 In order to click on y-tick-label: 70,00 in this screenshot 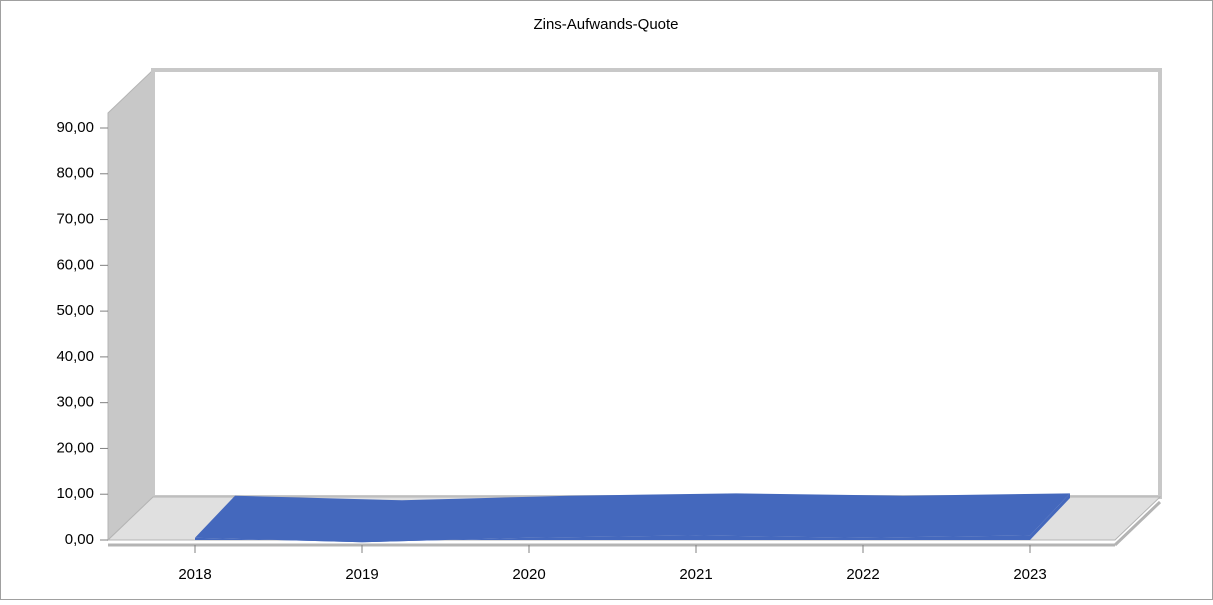, I will do `click(75, 219)`.